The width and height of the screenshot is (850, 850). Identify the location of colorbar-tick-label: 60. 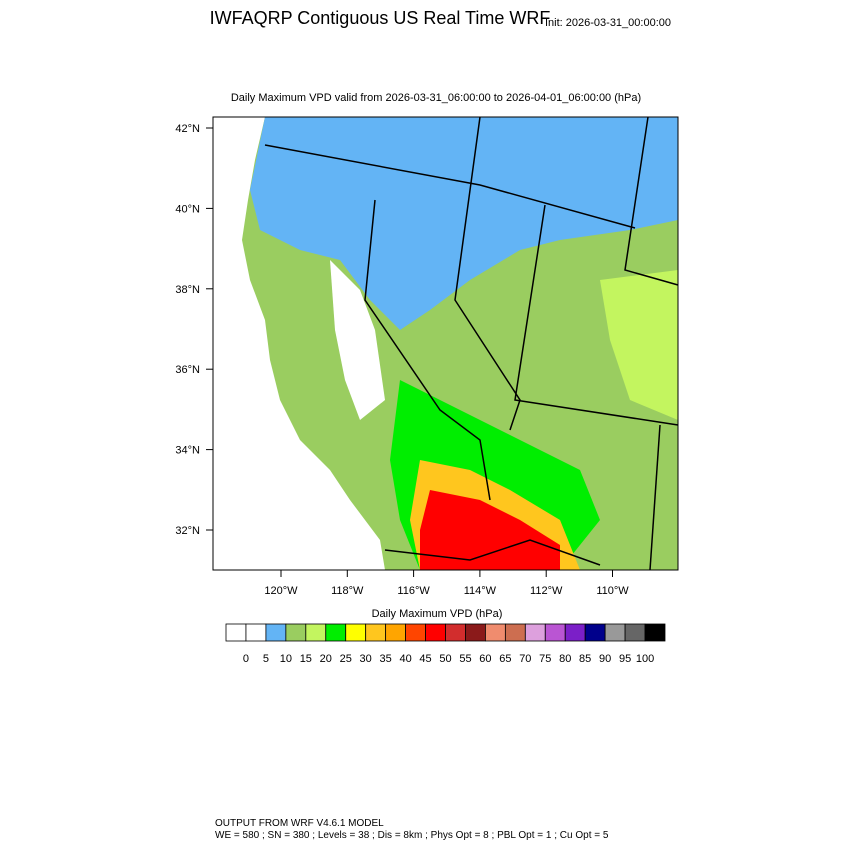
(485, 659).